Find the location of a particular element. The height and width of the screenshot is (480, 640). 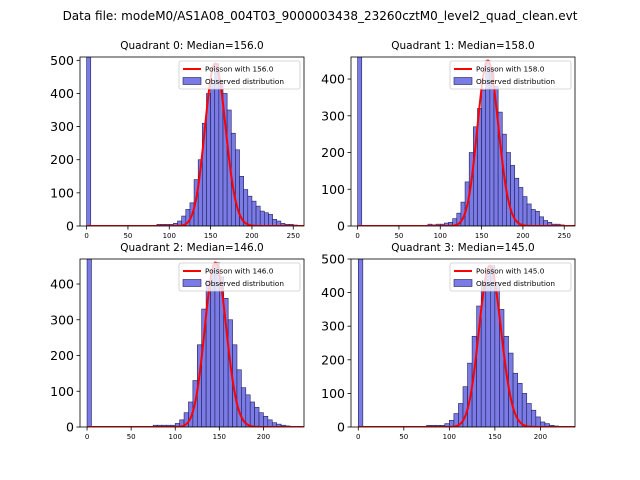

panel-title: Quadrant 0: Median=156.0 is located at coordinates (191, 46).